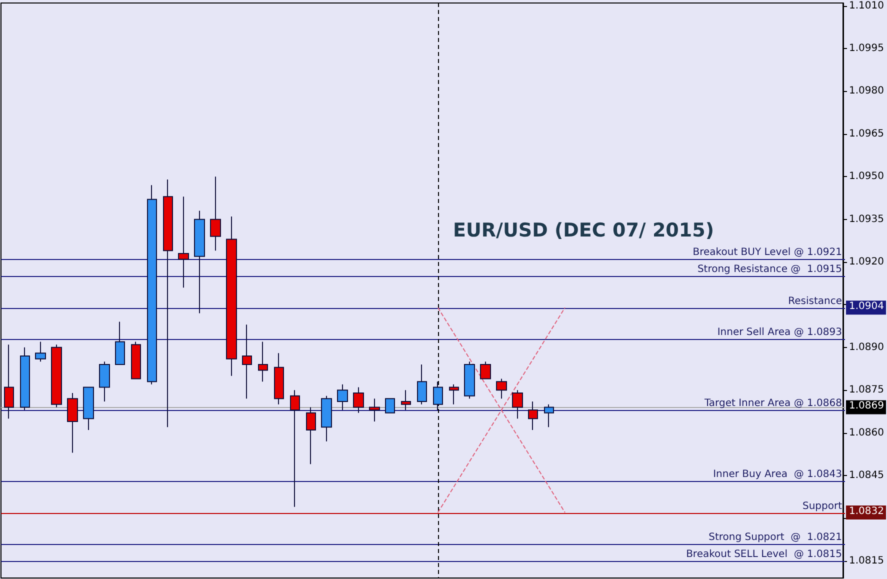 The width and height of the screenshot is (887, 579). What do you see at coordinates (866, 219) in the screenshot?
I see `y-tick-label: 1.0935` at bounding box center [866, 219].